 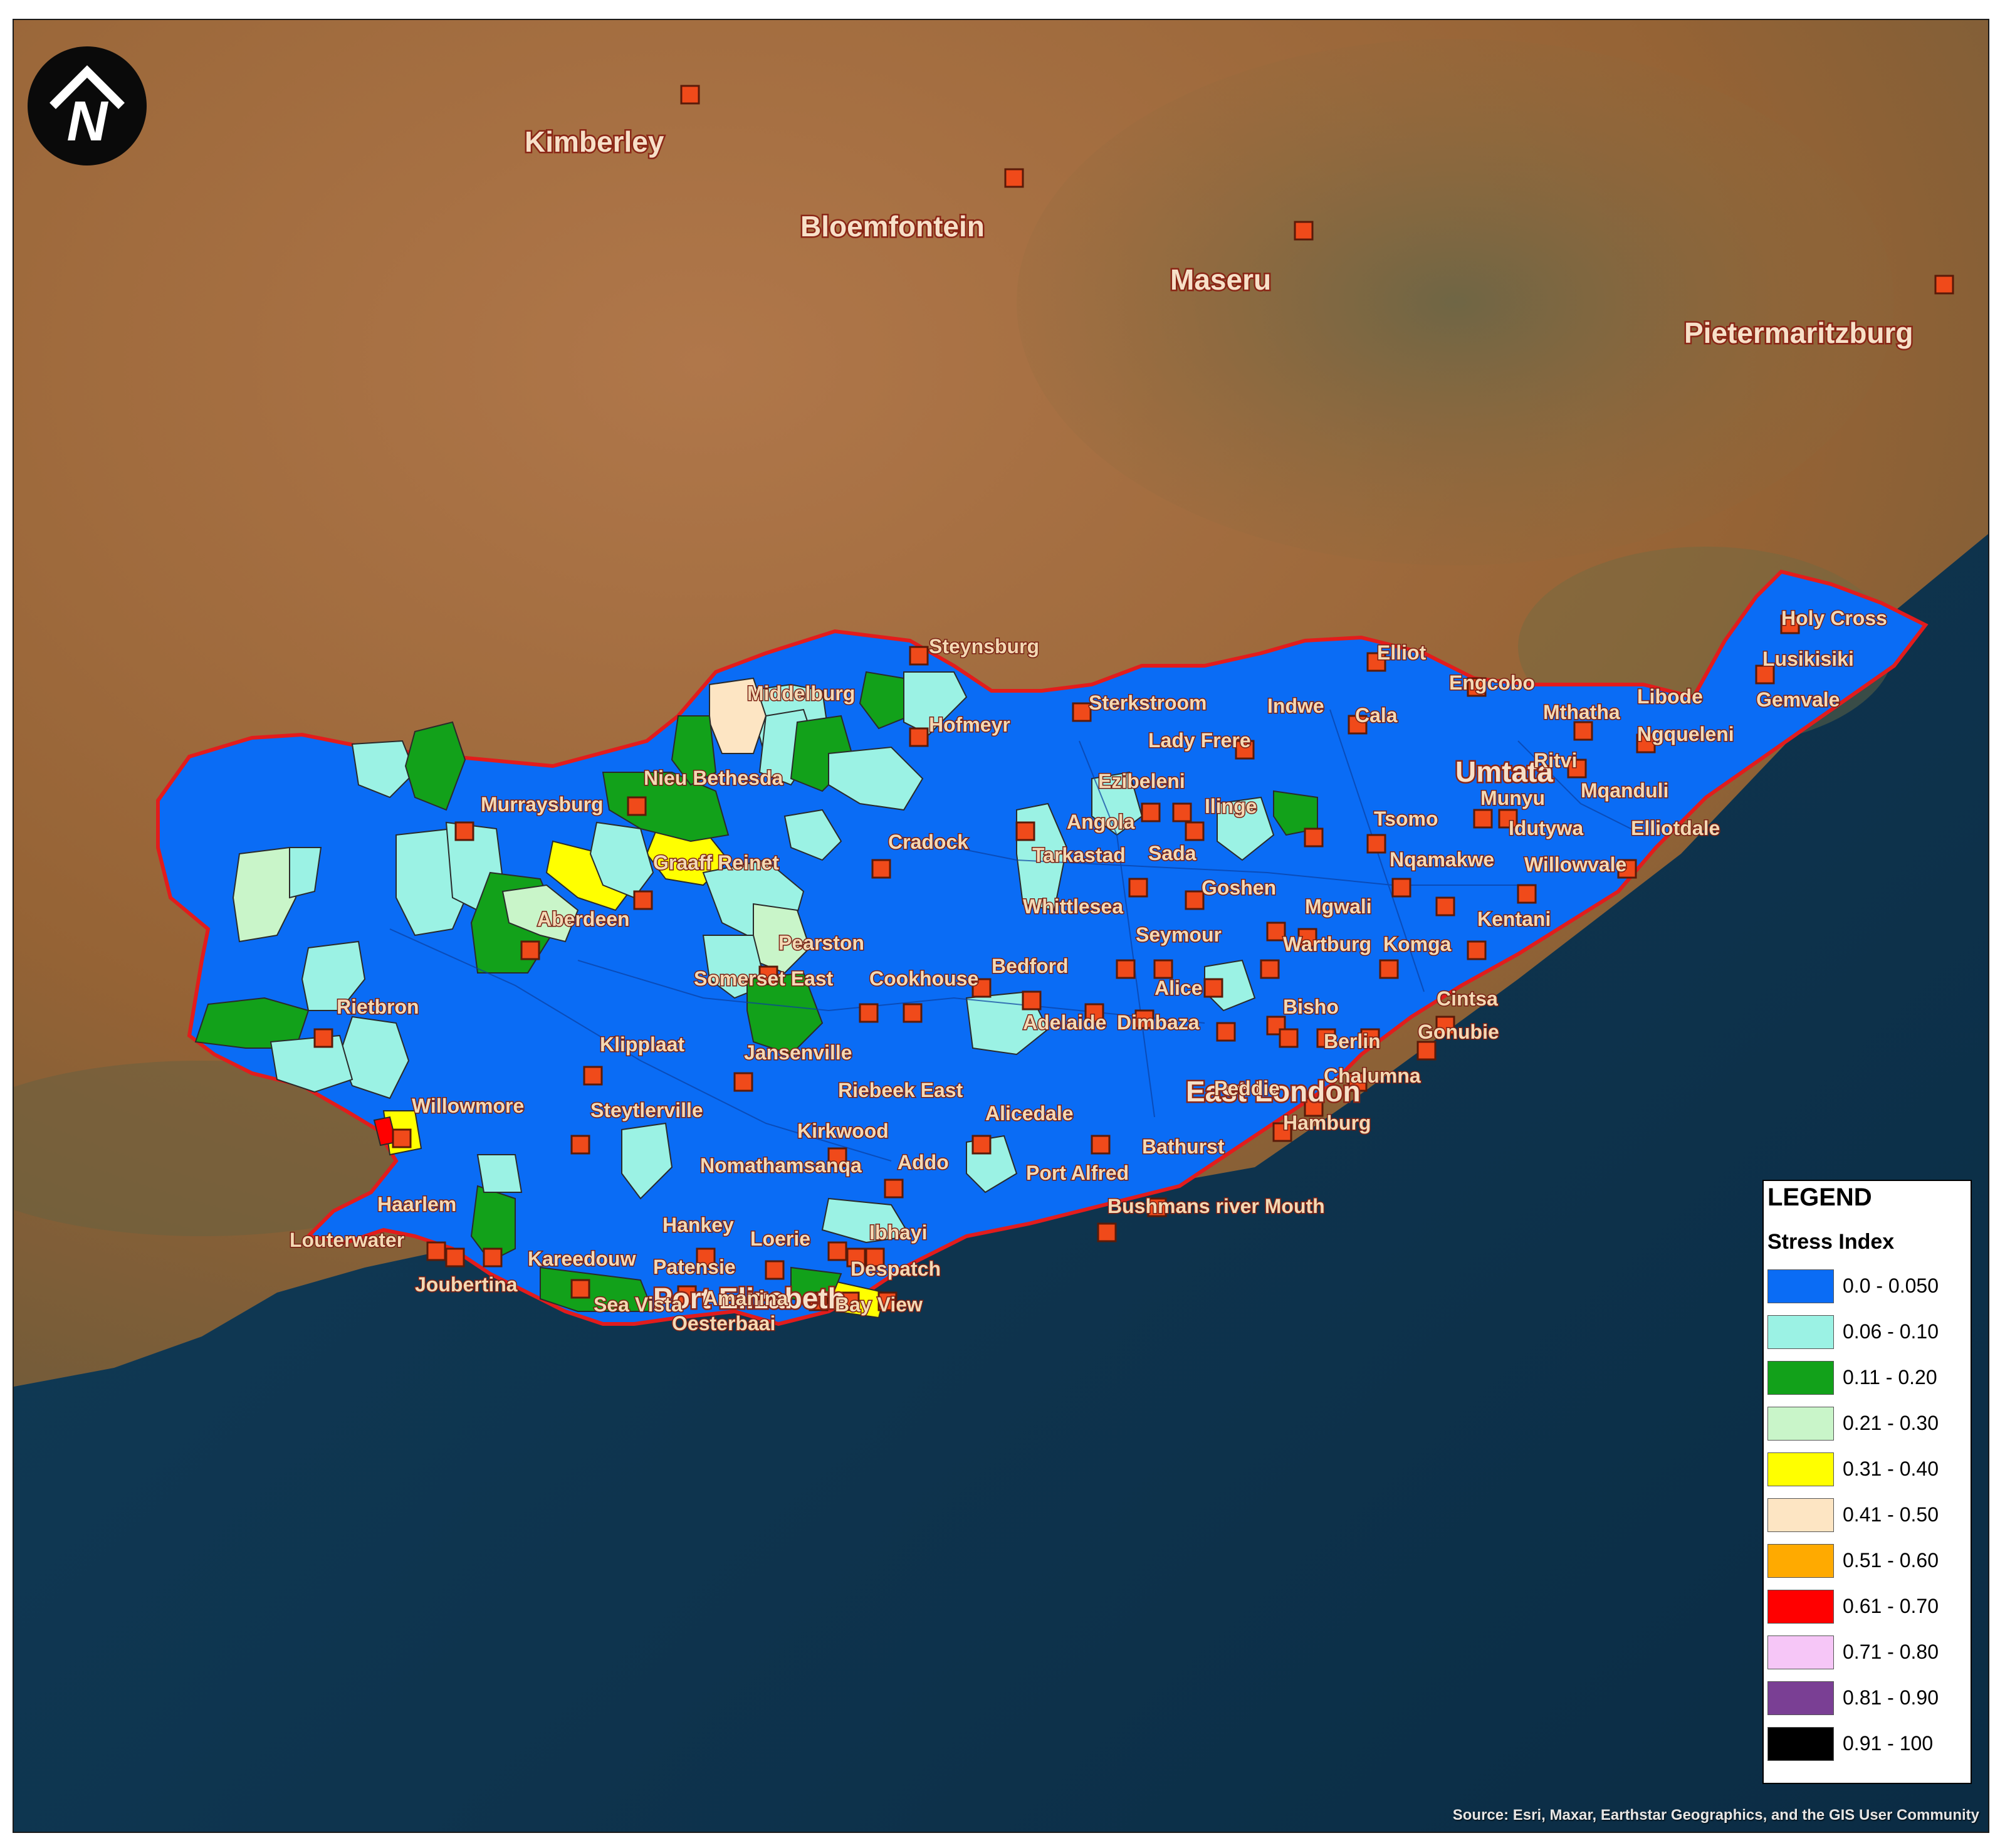 What do you see at coordinates (583, 919) in the screenshot?
I see `town-label: Aberdeen` at bounding box center [583, 919].